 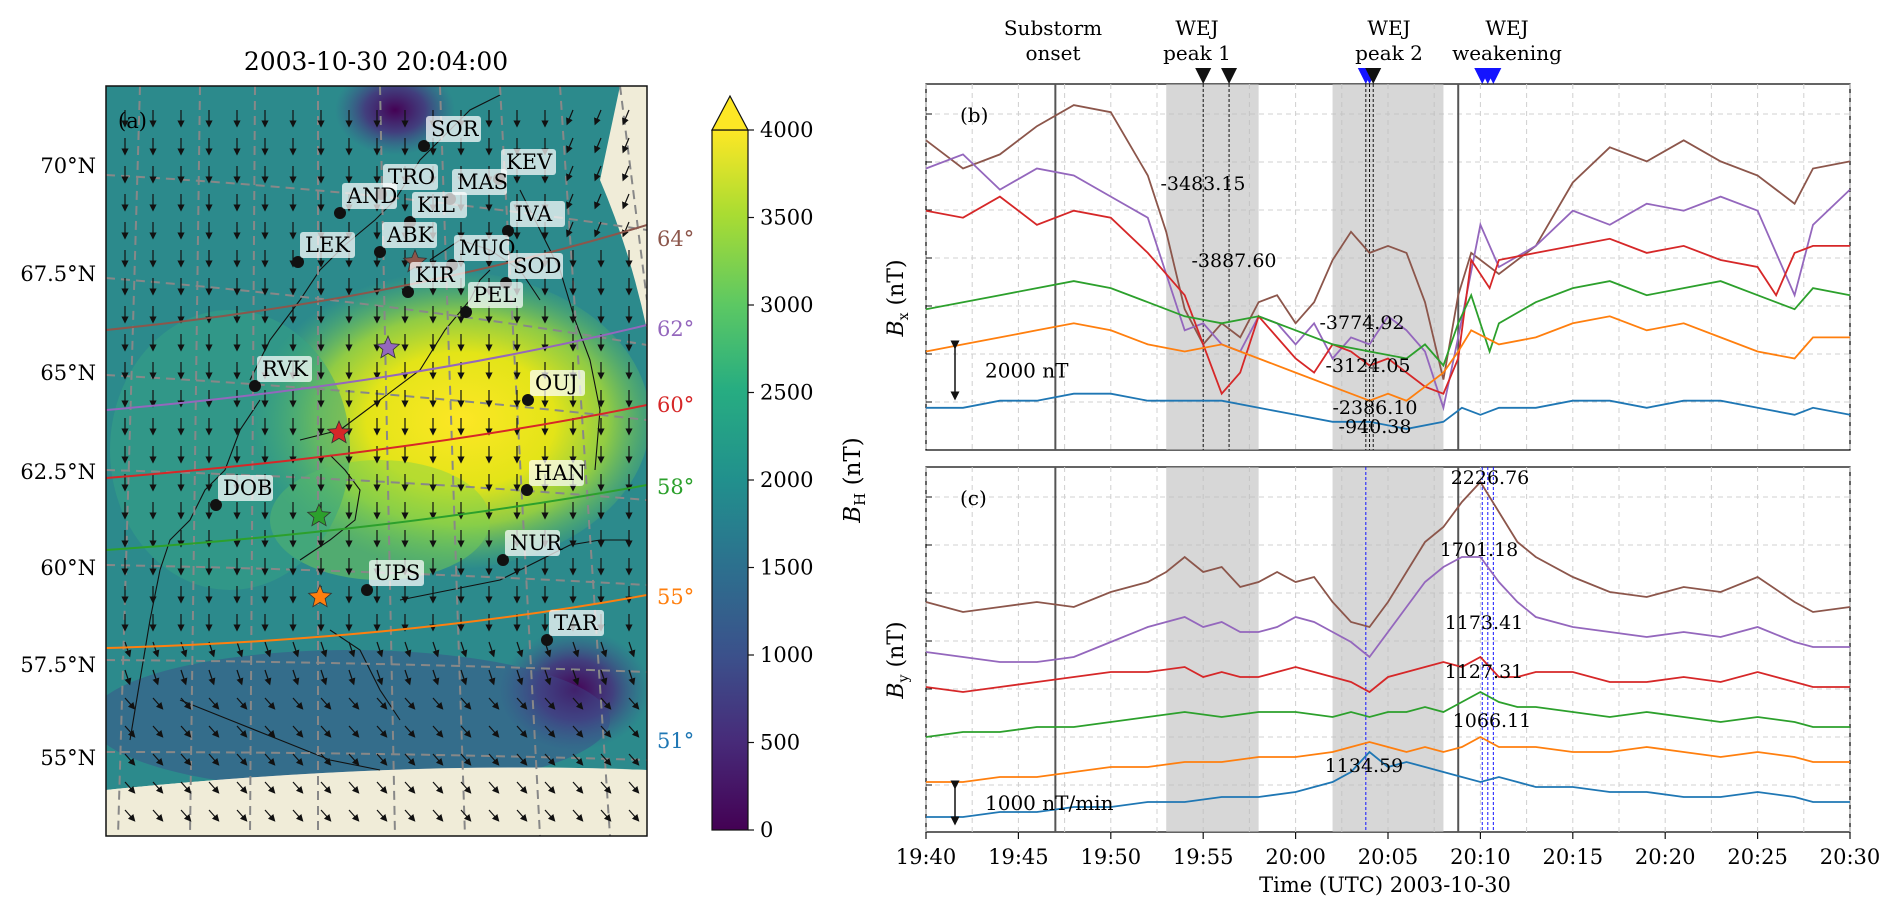 I want to click on event-label-line2: onset, so click(x=1052, y=53).